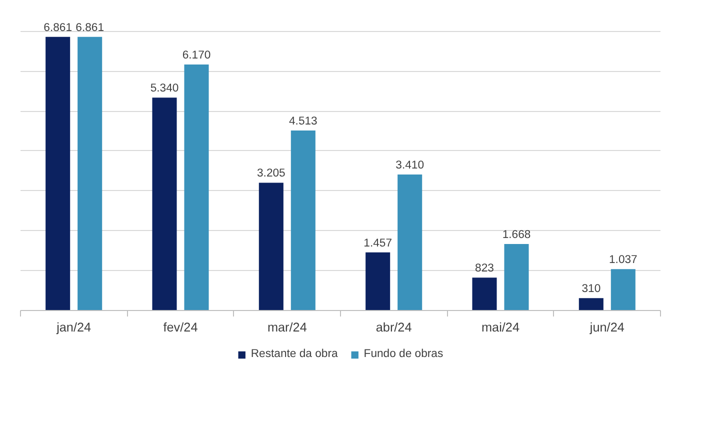  I want to click on x-tick-label: jun/24, so click(606, 327).